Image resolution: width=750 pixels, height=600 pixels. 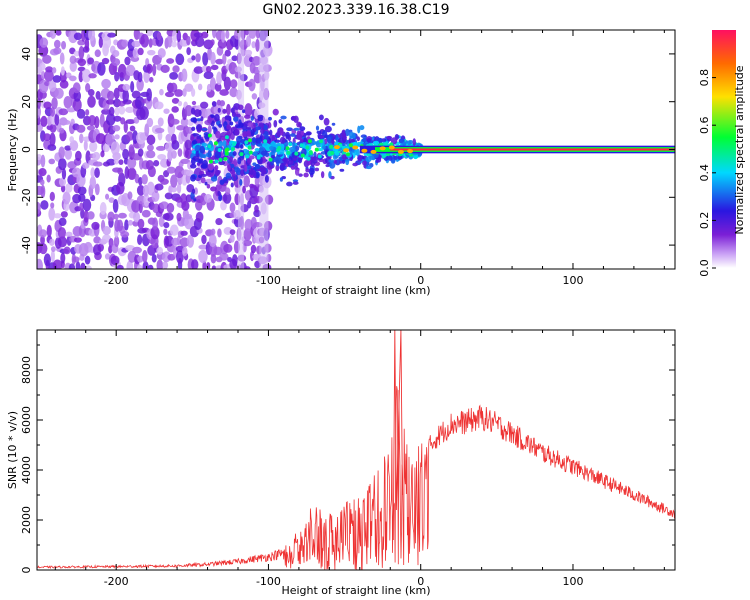 I want to click on spectrogram-xtick-label: 0, so click(x=420, y=280).